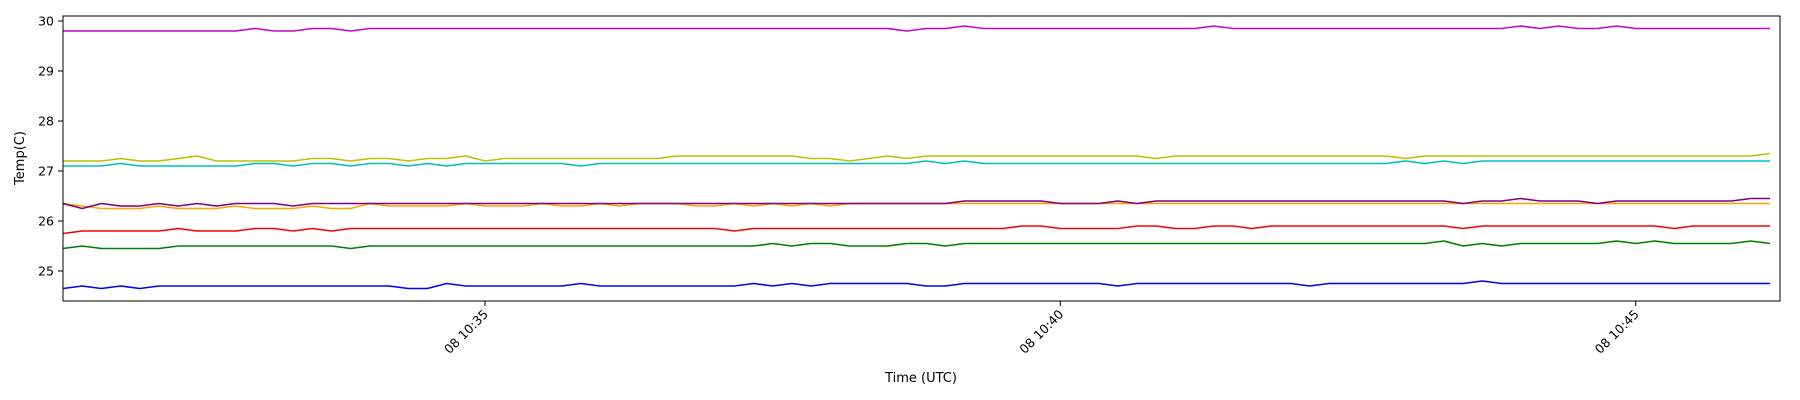 This screenshot has width=1800, height=400. I want to click on y-tick-label: 26, so click(46, 221).